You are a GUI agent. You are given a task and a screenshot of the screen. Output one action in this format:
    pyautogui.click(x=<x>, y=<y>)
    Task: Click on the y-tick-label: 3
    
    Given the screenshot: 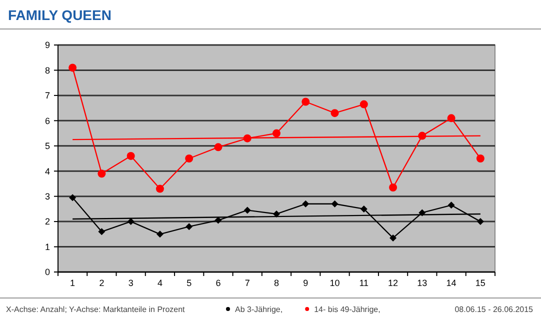 What is the action you would take?
    pyautogui.click(x=47, y=196)
    